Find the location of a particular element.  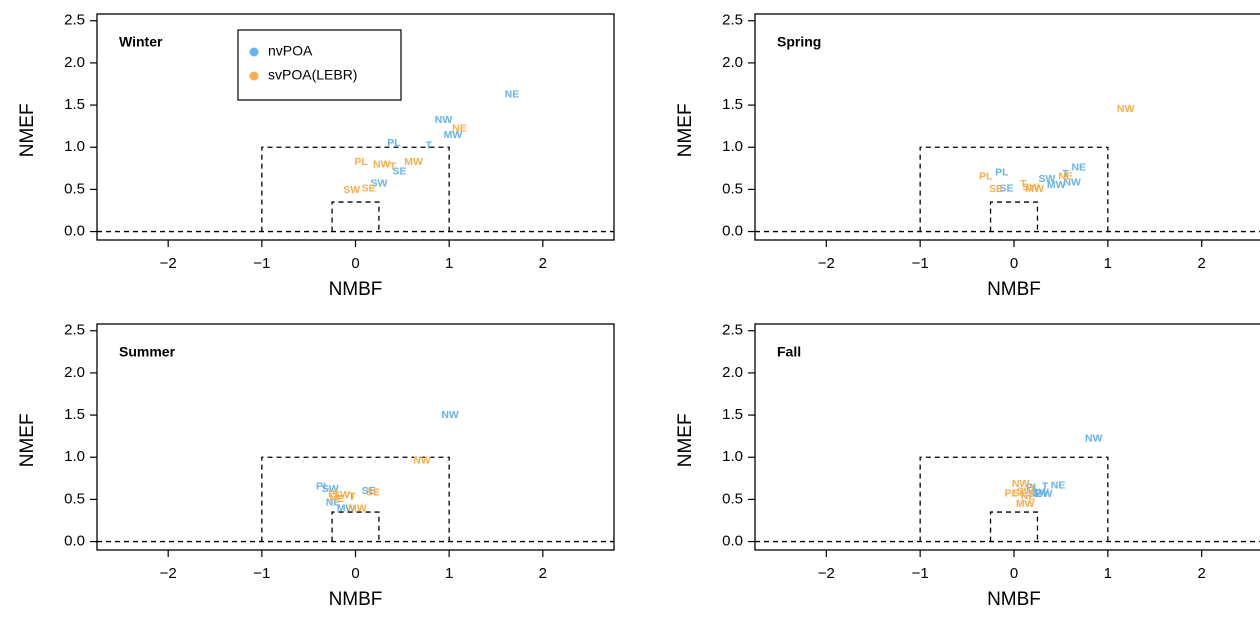

panel-title: Summer is located at coordinates (147, 352).